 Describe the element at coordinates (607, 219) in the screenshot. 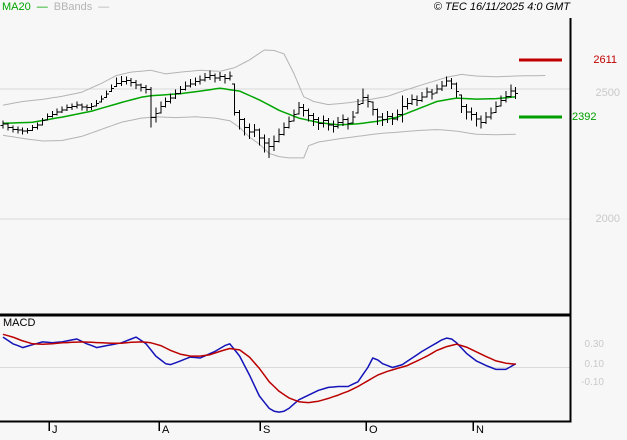

I see `gridline-label-2000: 2000` at that location.